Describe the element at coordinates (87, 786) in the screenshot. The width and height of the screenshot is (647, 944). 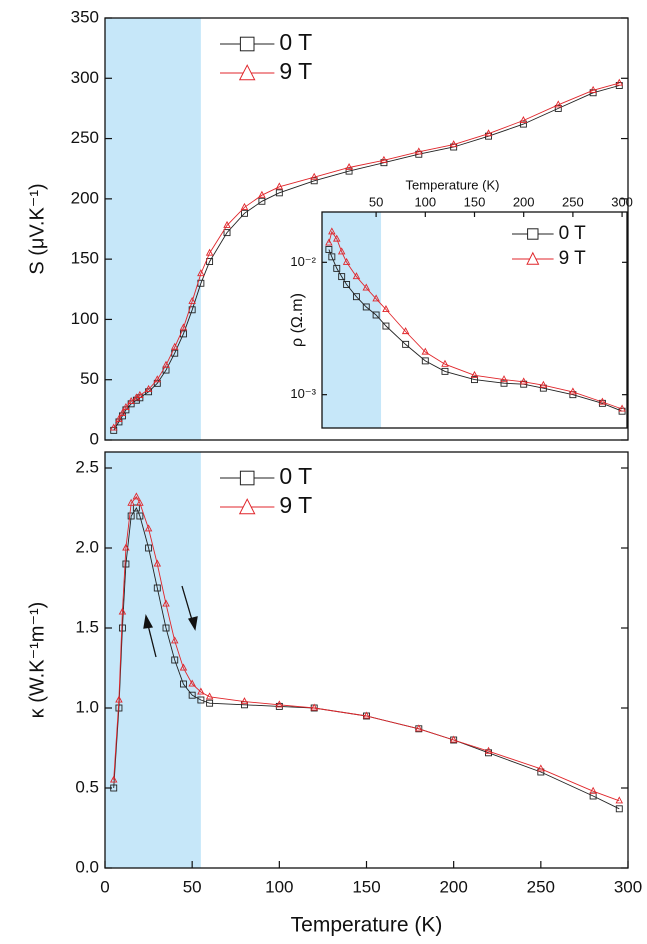
I see `y-tick-label: 0.5` at that location.